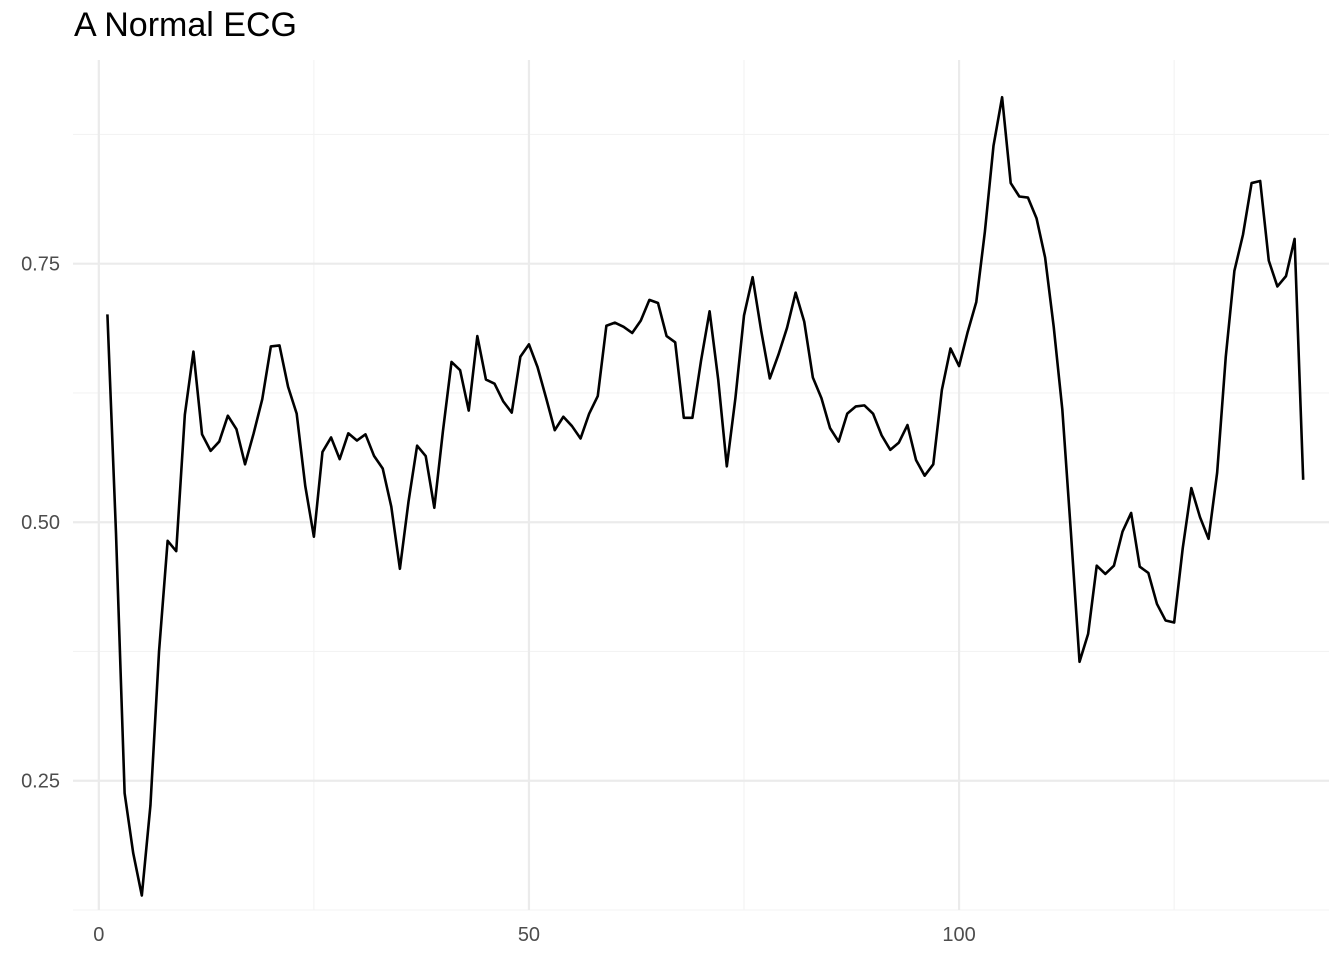 Image resolution: width=1344 pixels, height=960 pixels. What do you see at coordinates (529, 935) in the screenshot?
I see `x-tick-label: 50` at bounding box center [529, 935].